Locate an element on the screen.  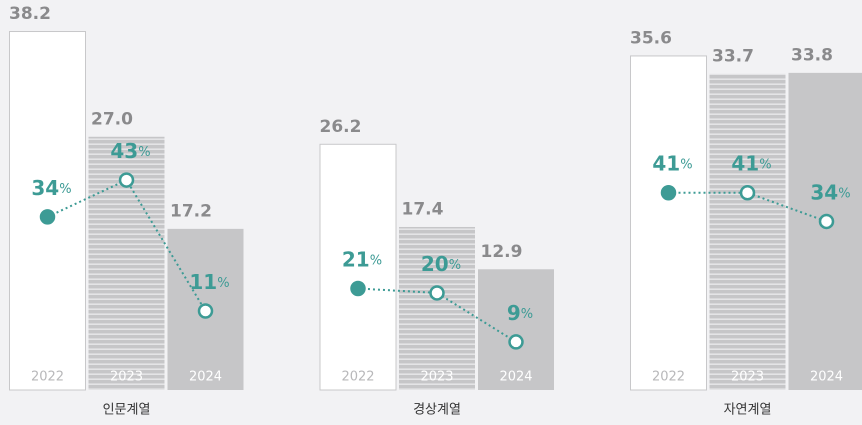
percent-value: 20 is located at coordinates (435, 263).